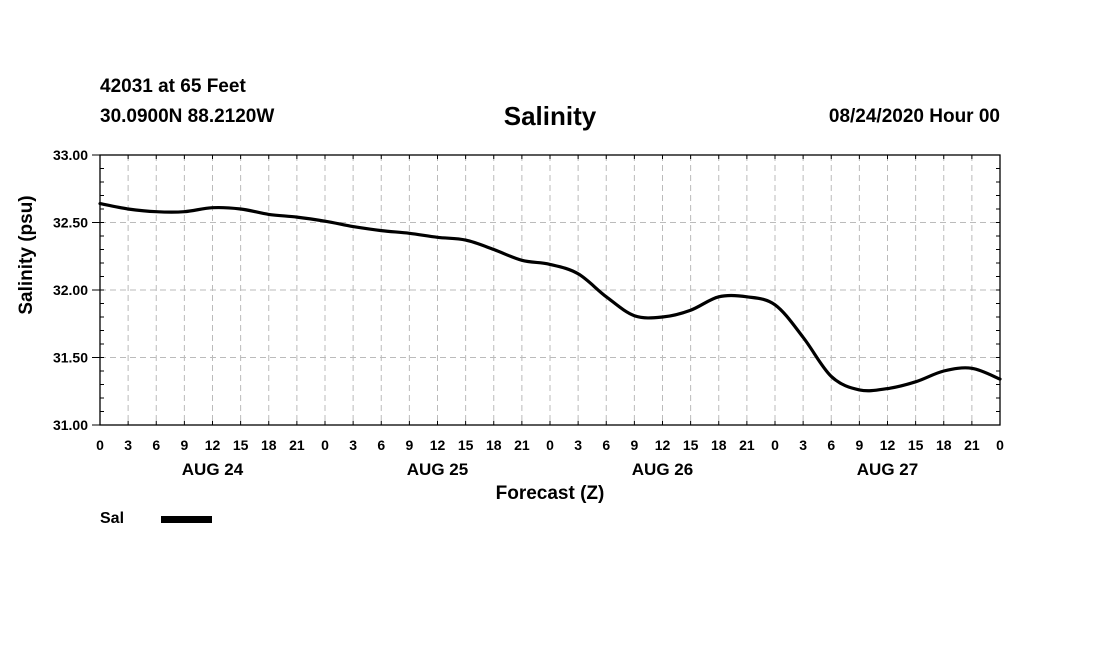 This screenshot has height=650, width=1100. Describe the element at coordinates (213, 469) in the screenshot. I see `day-label: AUG 24` at that location.